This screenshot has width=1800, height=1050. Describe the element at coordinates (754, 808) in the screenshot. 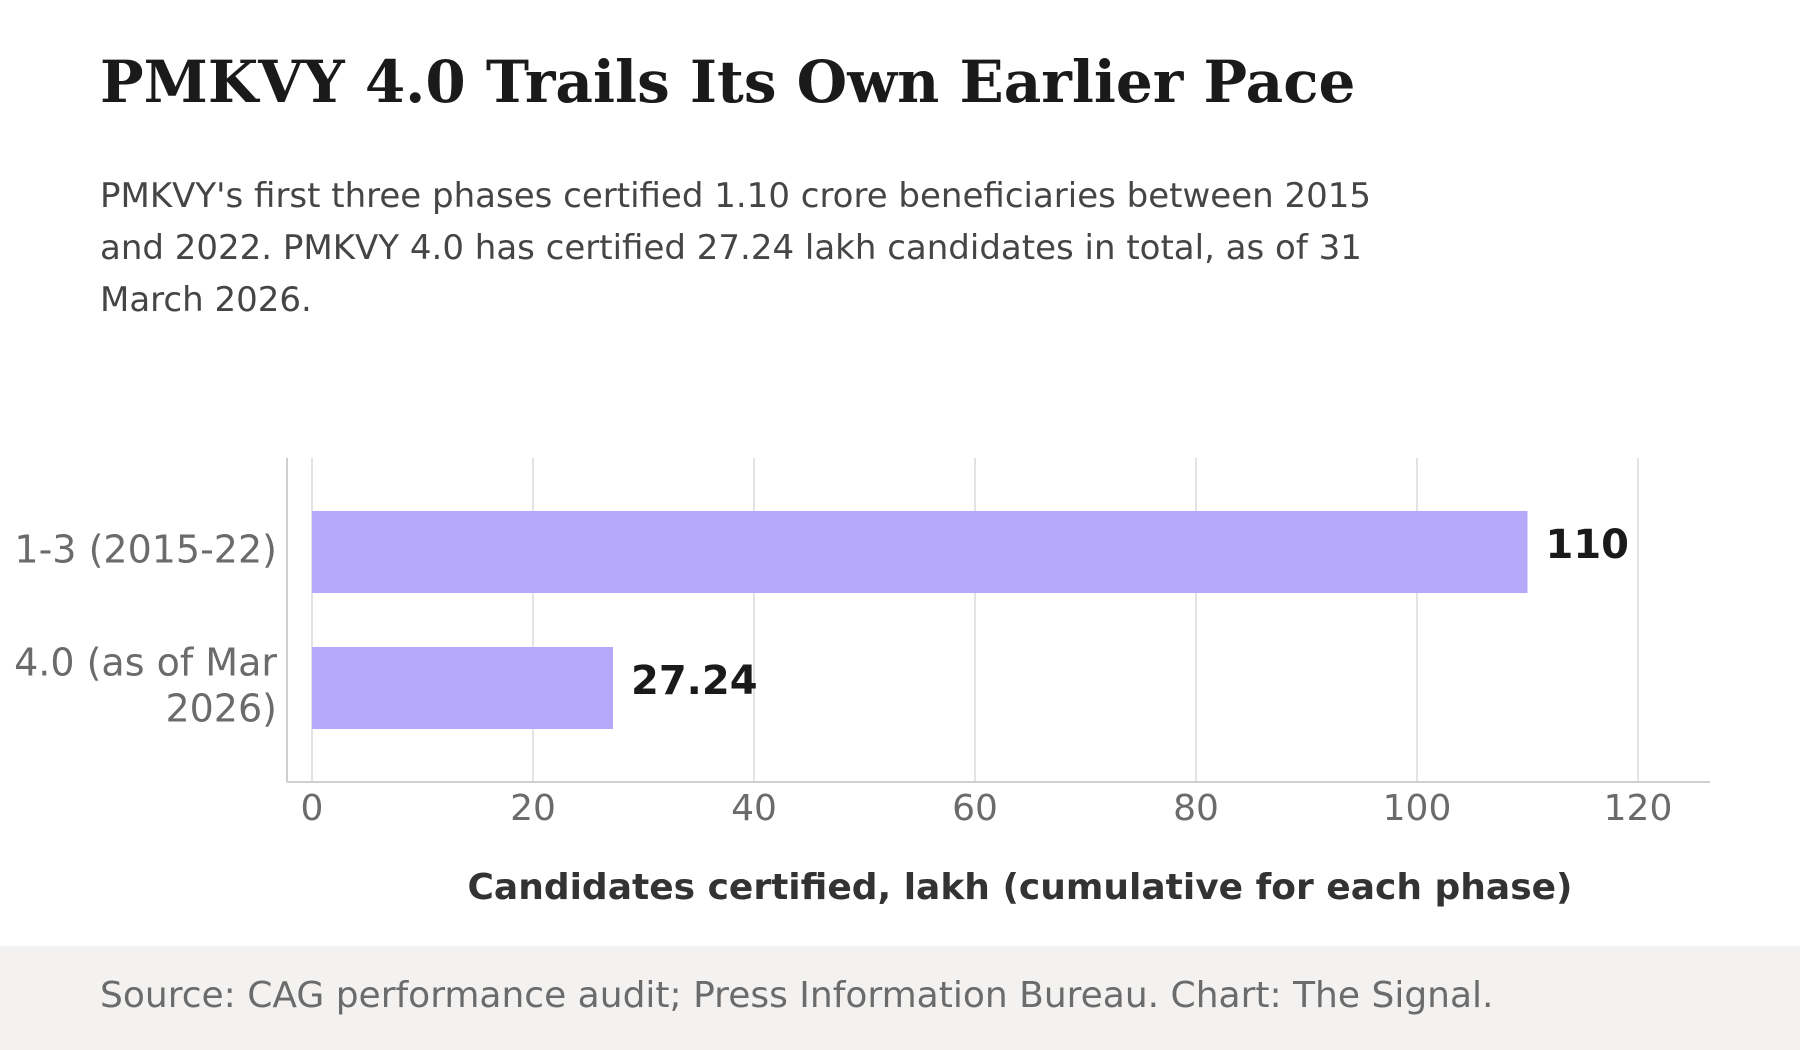

I see `x-tick-label: 40` at that location.